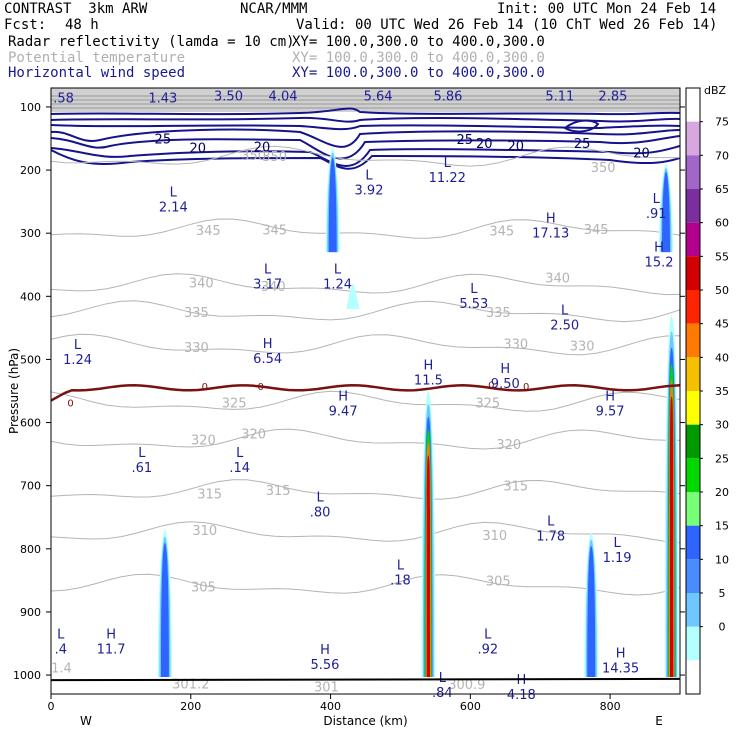  Describe the element at coordinates (722, 391) in the screenshot. I see `colorbar-label: 35` at that location.